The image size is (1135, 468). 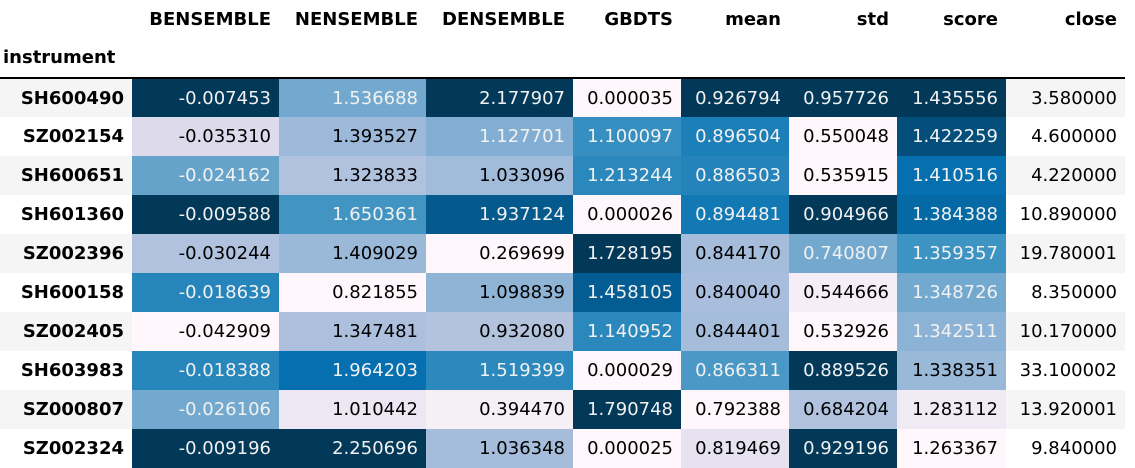 What do you see at coordinates (627, 97) in the screenshot?
I see `cell-gbdts: 0.000035` at bounding box center [627, 97].